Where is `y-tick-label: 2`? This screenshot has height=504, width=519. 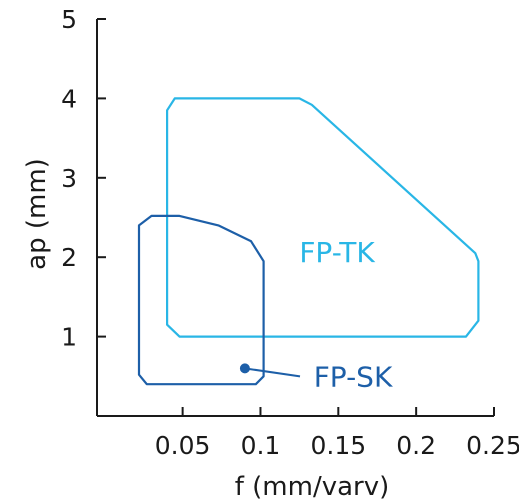
y-tick-label: 2 is located at coordinates (69, 257).